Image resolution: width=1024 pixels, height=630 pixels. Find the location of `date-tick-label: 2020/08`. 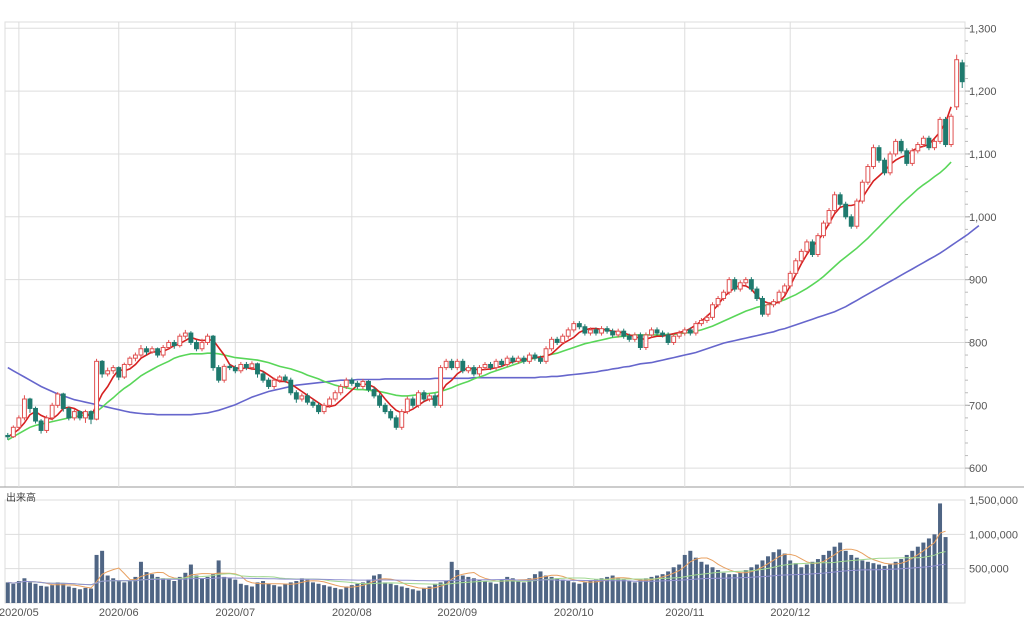

date-tick-label: 2020/08 is located at coordinates (352, 613).